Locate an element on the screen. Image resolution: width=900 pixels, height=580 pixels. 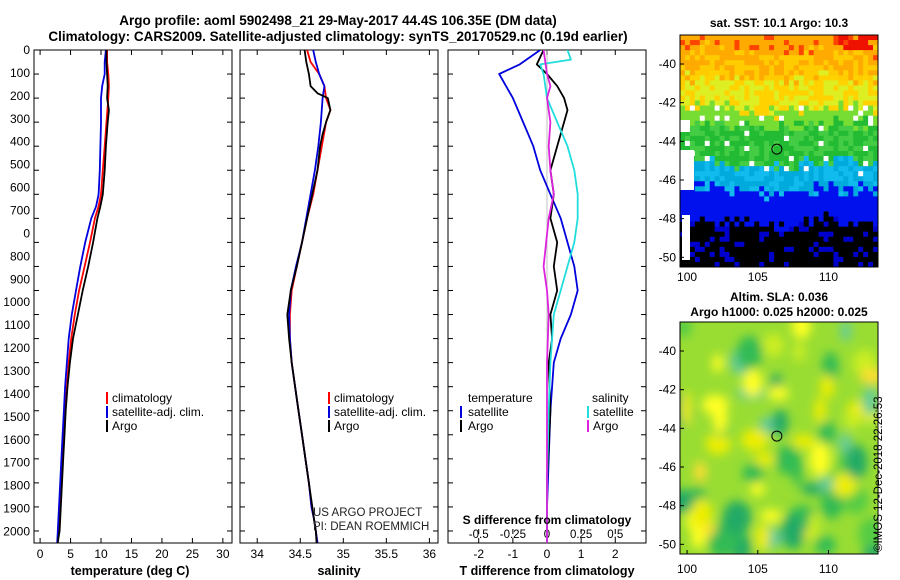
sla-blob is located at coordinates (701, 513).